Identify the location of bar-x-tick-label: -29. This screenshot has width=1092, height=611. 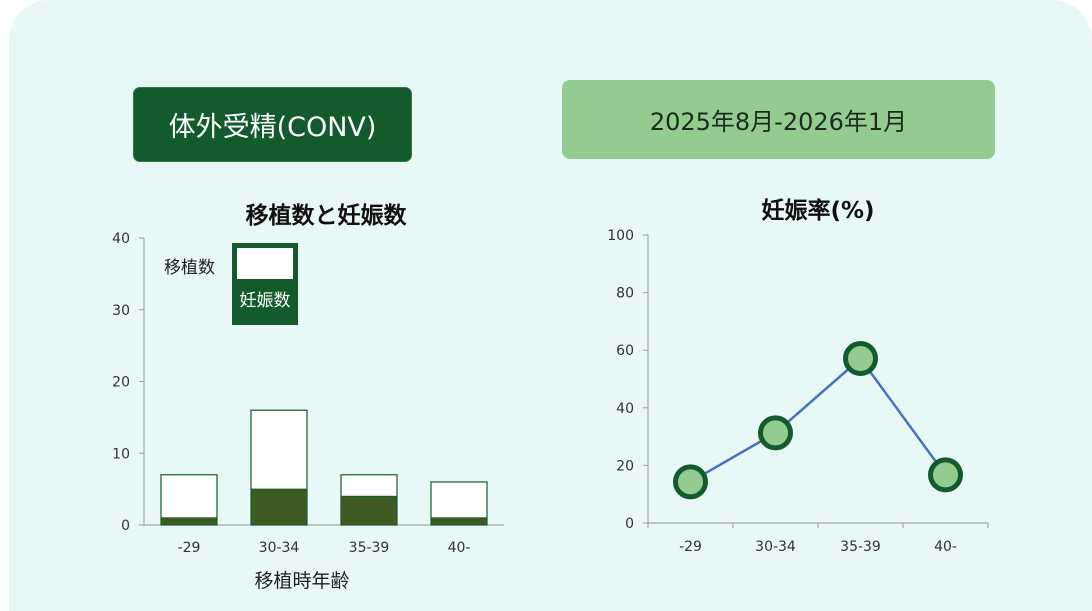
(189, 548).